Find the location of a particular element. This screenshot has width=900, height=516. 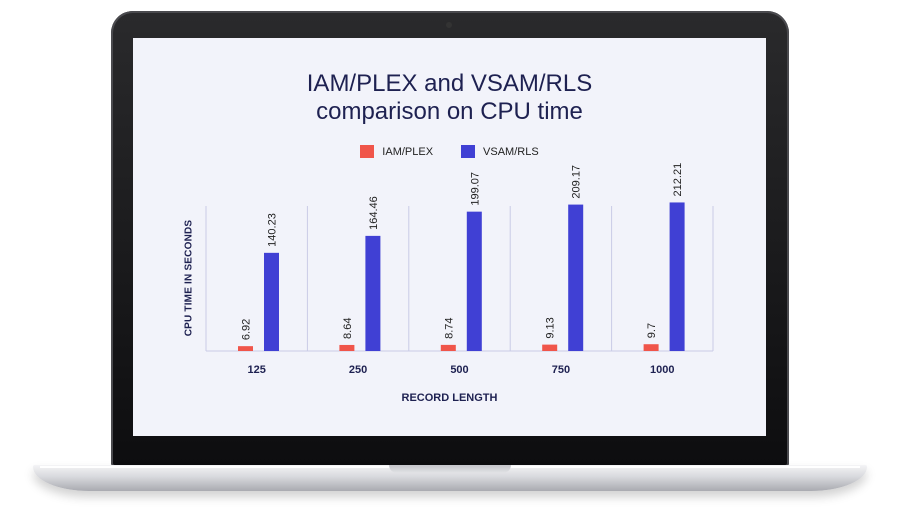

x-tick-label: 750 is located at coordinates (561, 370).